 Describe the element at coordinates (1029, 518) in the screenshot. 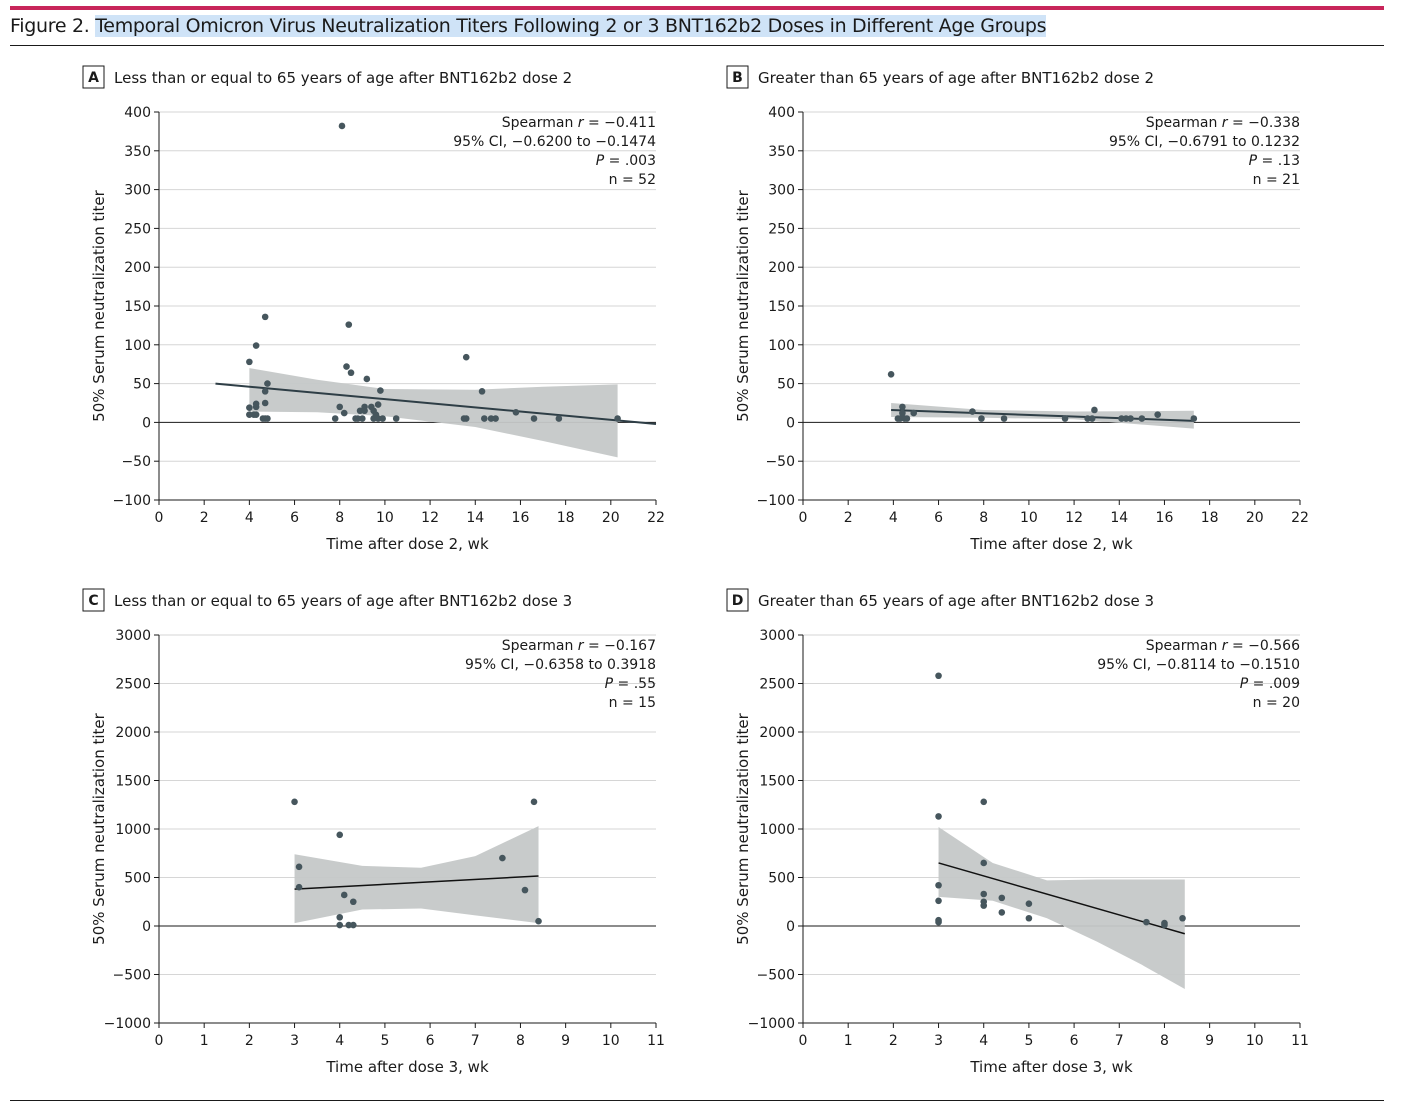

I see `x-tick-label: 10` at that location.